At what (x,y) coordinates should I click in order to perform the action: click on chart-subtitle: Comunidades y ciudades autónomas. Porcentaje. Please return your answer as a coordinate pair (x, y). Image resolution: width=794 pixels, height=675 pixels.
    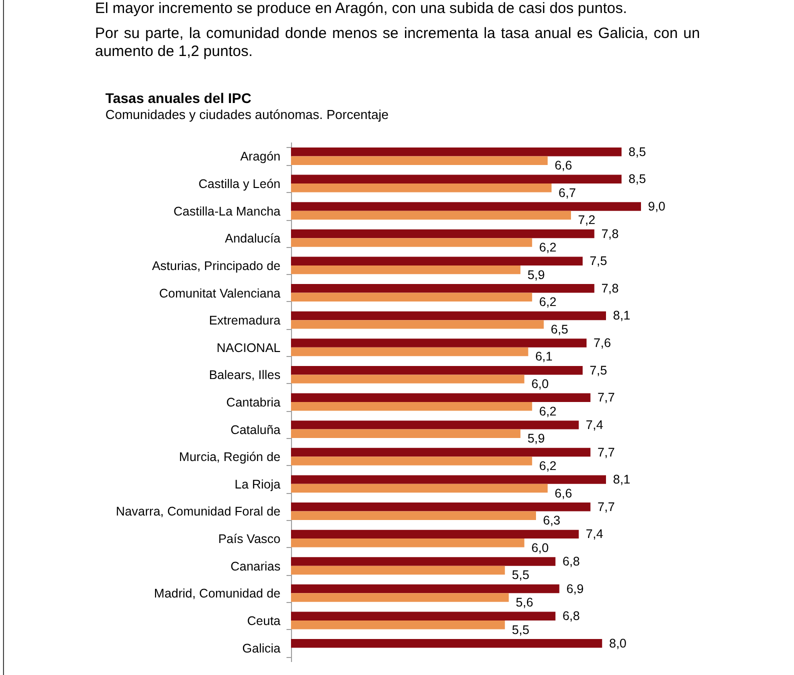
    Looking at the image, I should click on (247, 114).